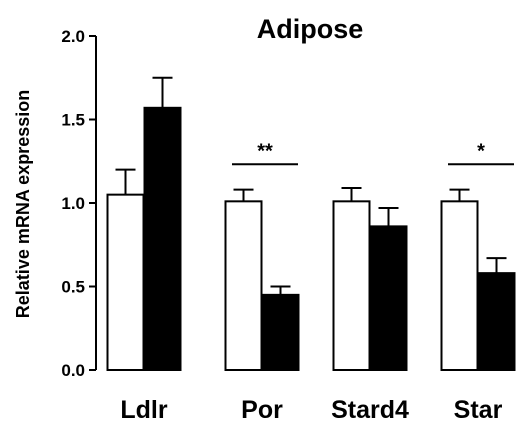 The width and height of the screenshot is (526, 423). Describe the element at coordinates (265, 151) in the screenshot. I see `significance-label: **` at that location.